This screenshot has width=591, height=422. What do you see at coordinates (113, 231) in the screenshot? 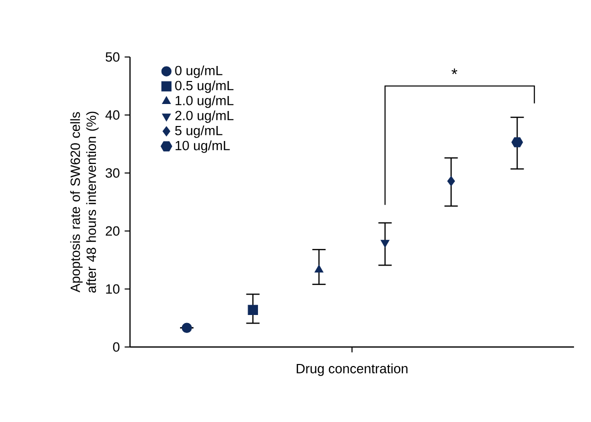
I see `y-tick-label: 20` at bounding box center [113, 231].